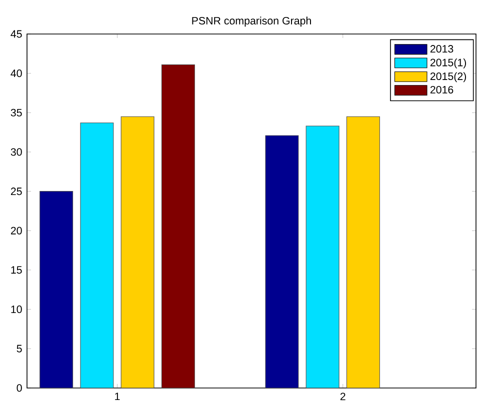 The image size is (479, 403). What do you see at coordinates (448, 77) in the screenshot?
I see `legend-label: 2015(2)` at bounding box center [448, 77].